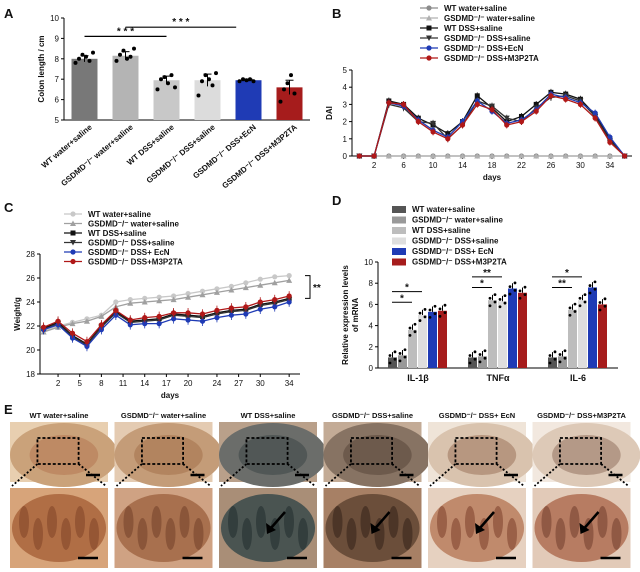 This screenshot has width=640, height=572. I want to click on legend-label: GSDMD⁻/⁻ water+saline, so click(489, 18).